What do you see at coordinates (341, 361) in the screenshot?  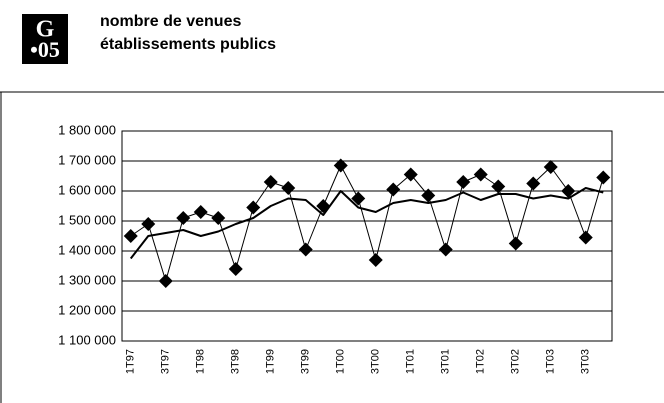 I see `x-tick-label: 1T00` at bounding box center [341, 361].